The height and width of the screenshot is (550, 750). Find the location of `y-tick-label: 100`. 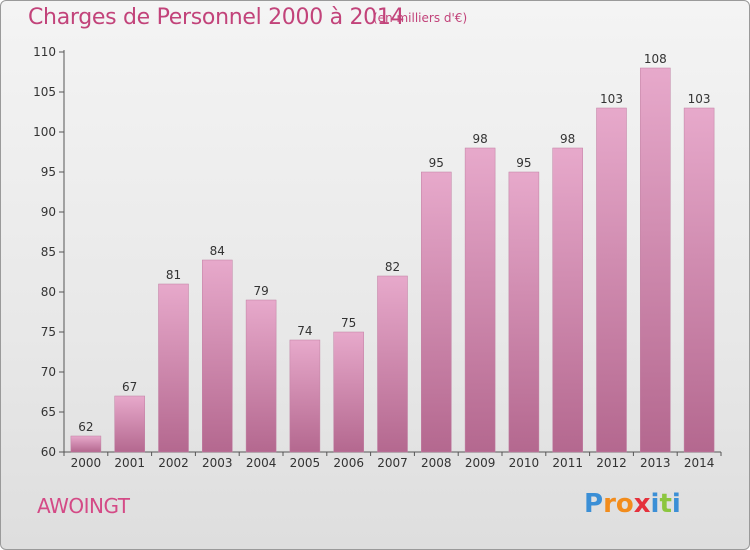

y-tick-label: 100 is located at coordinates (44, 132).